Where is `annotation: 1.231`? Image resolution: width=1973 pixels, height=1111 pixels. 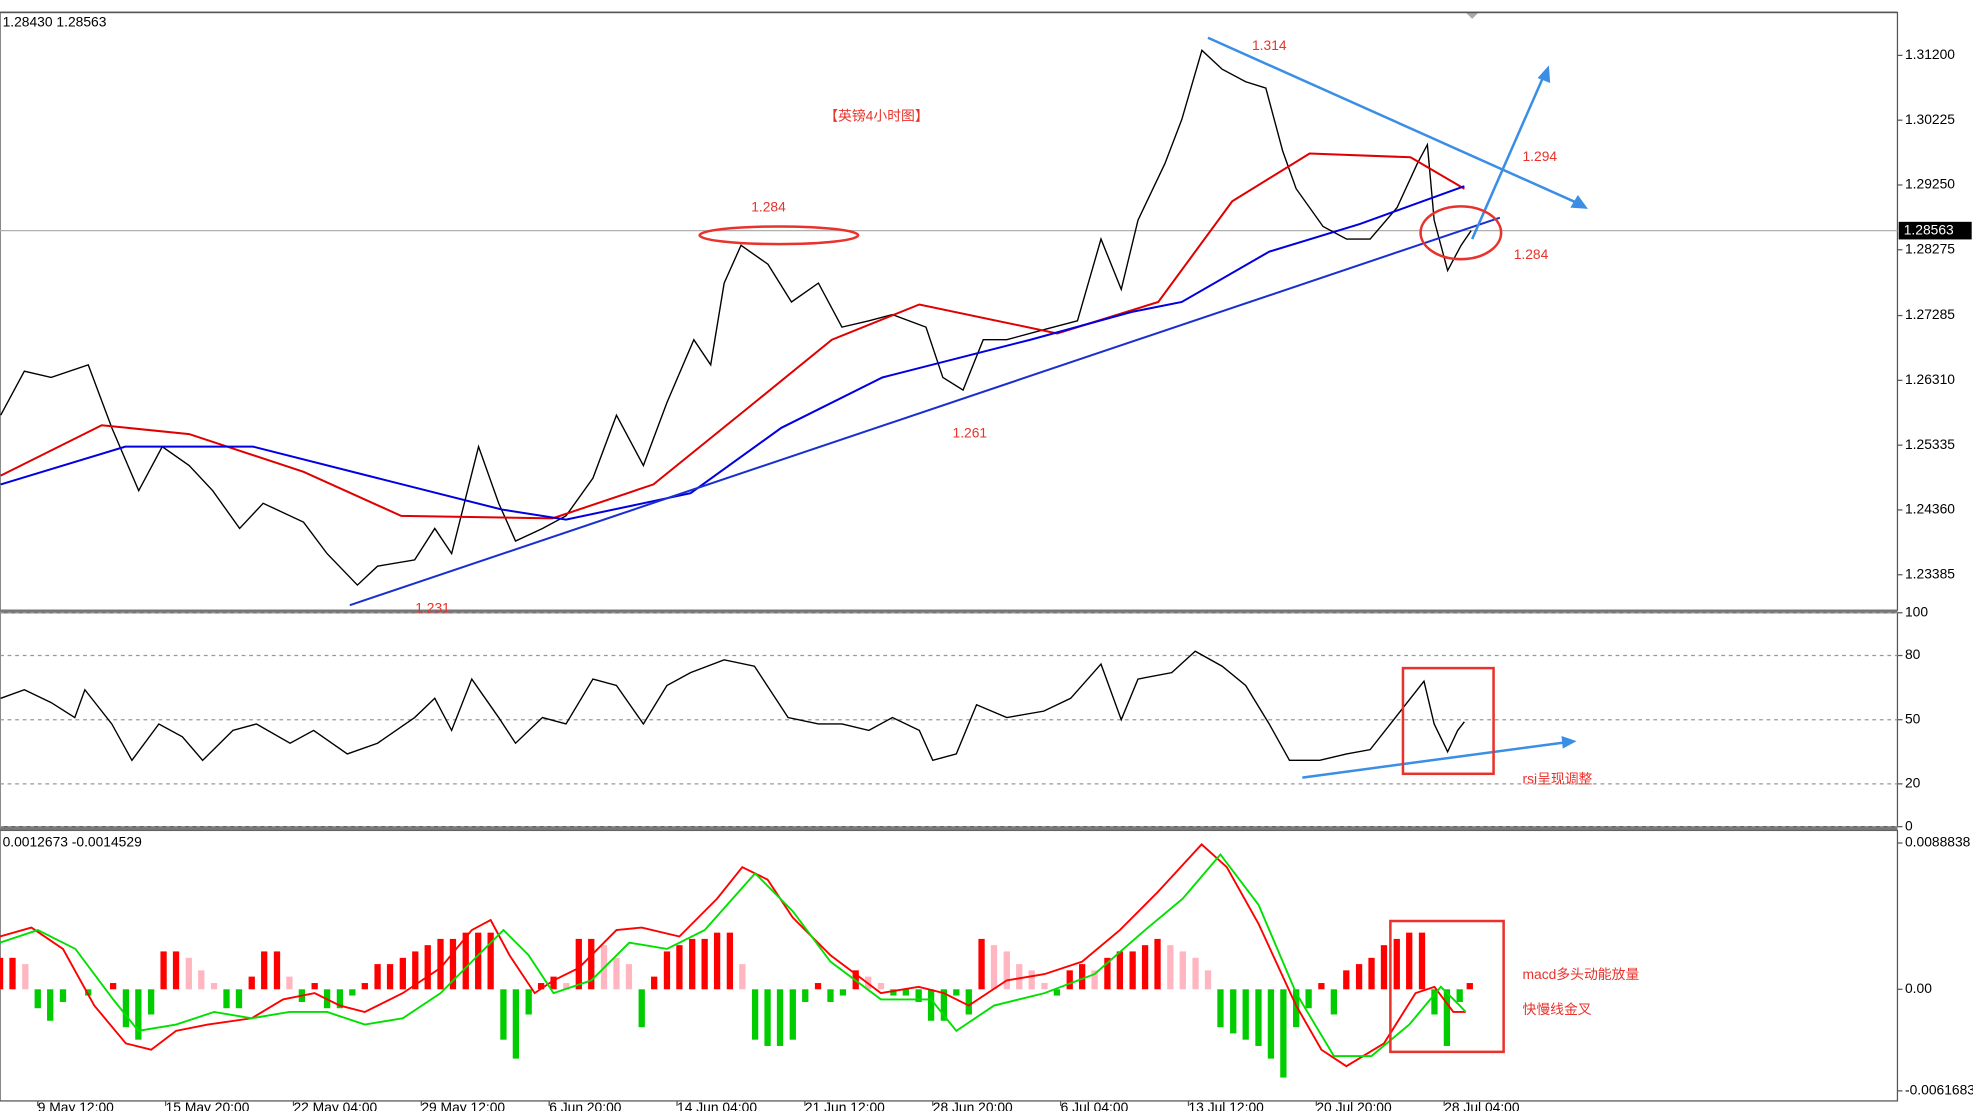 annotation: 1.231 is located at coordinates (432, 608).